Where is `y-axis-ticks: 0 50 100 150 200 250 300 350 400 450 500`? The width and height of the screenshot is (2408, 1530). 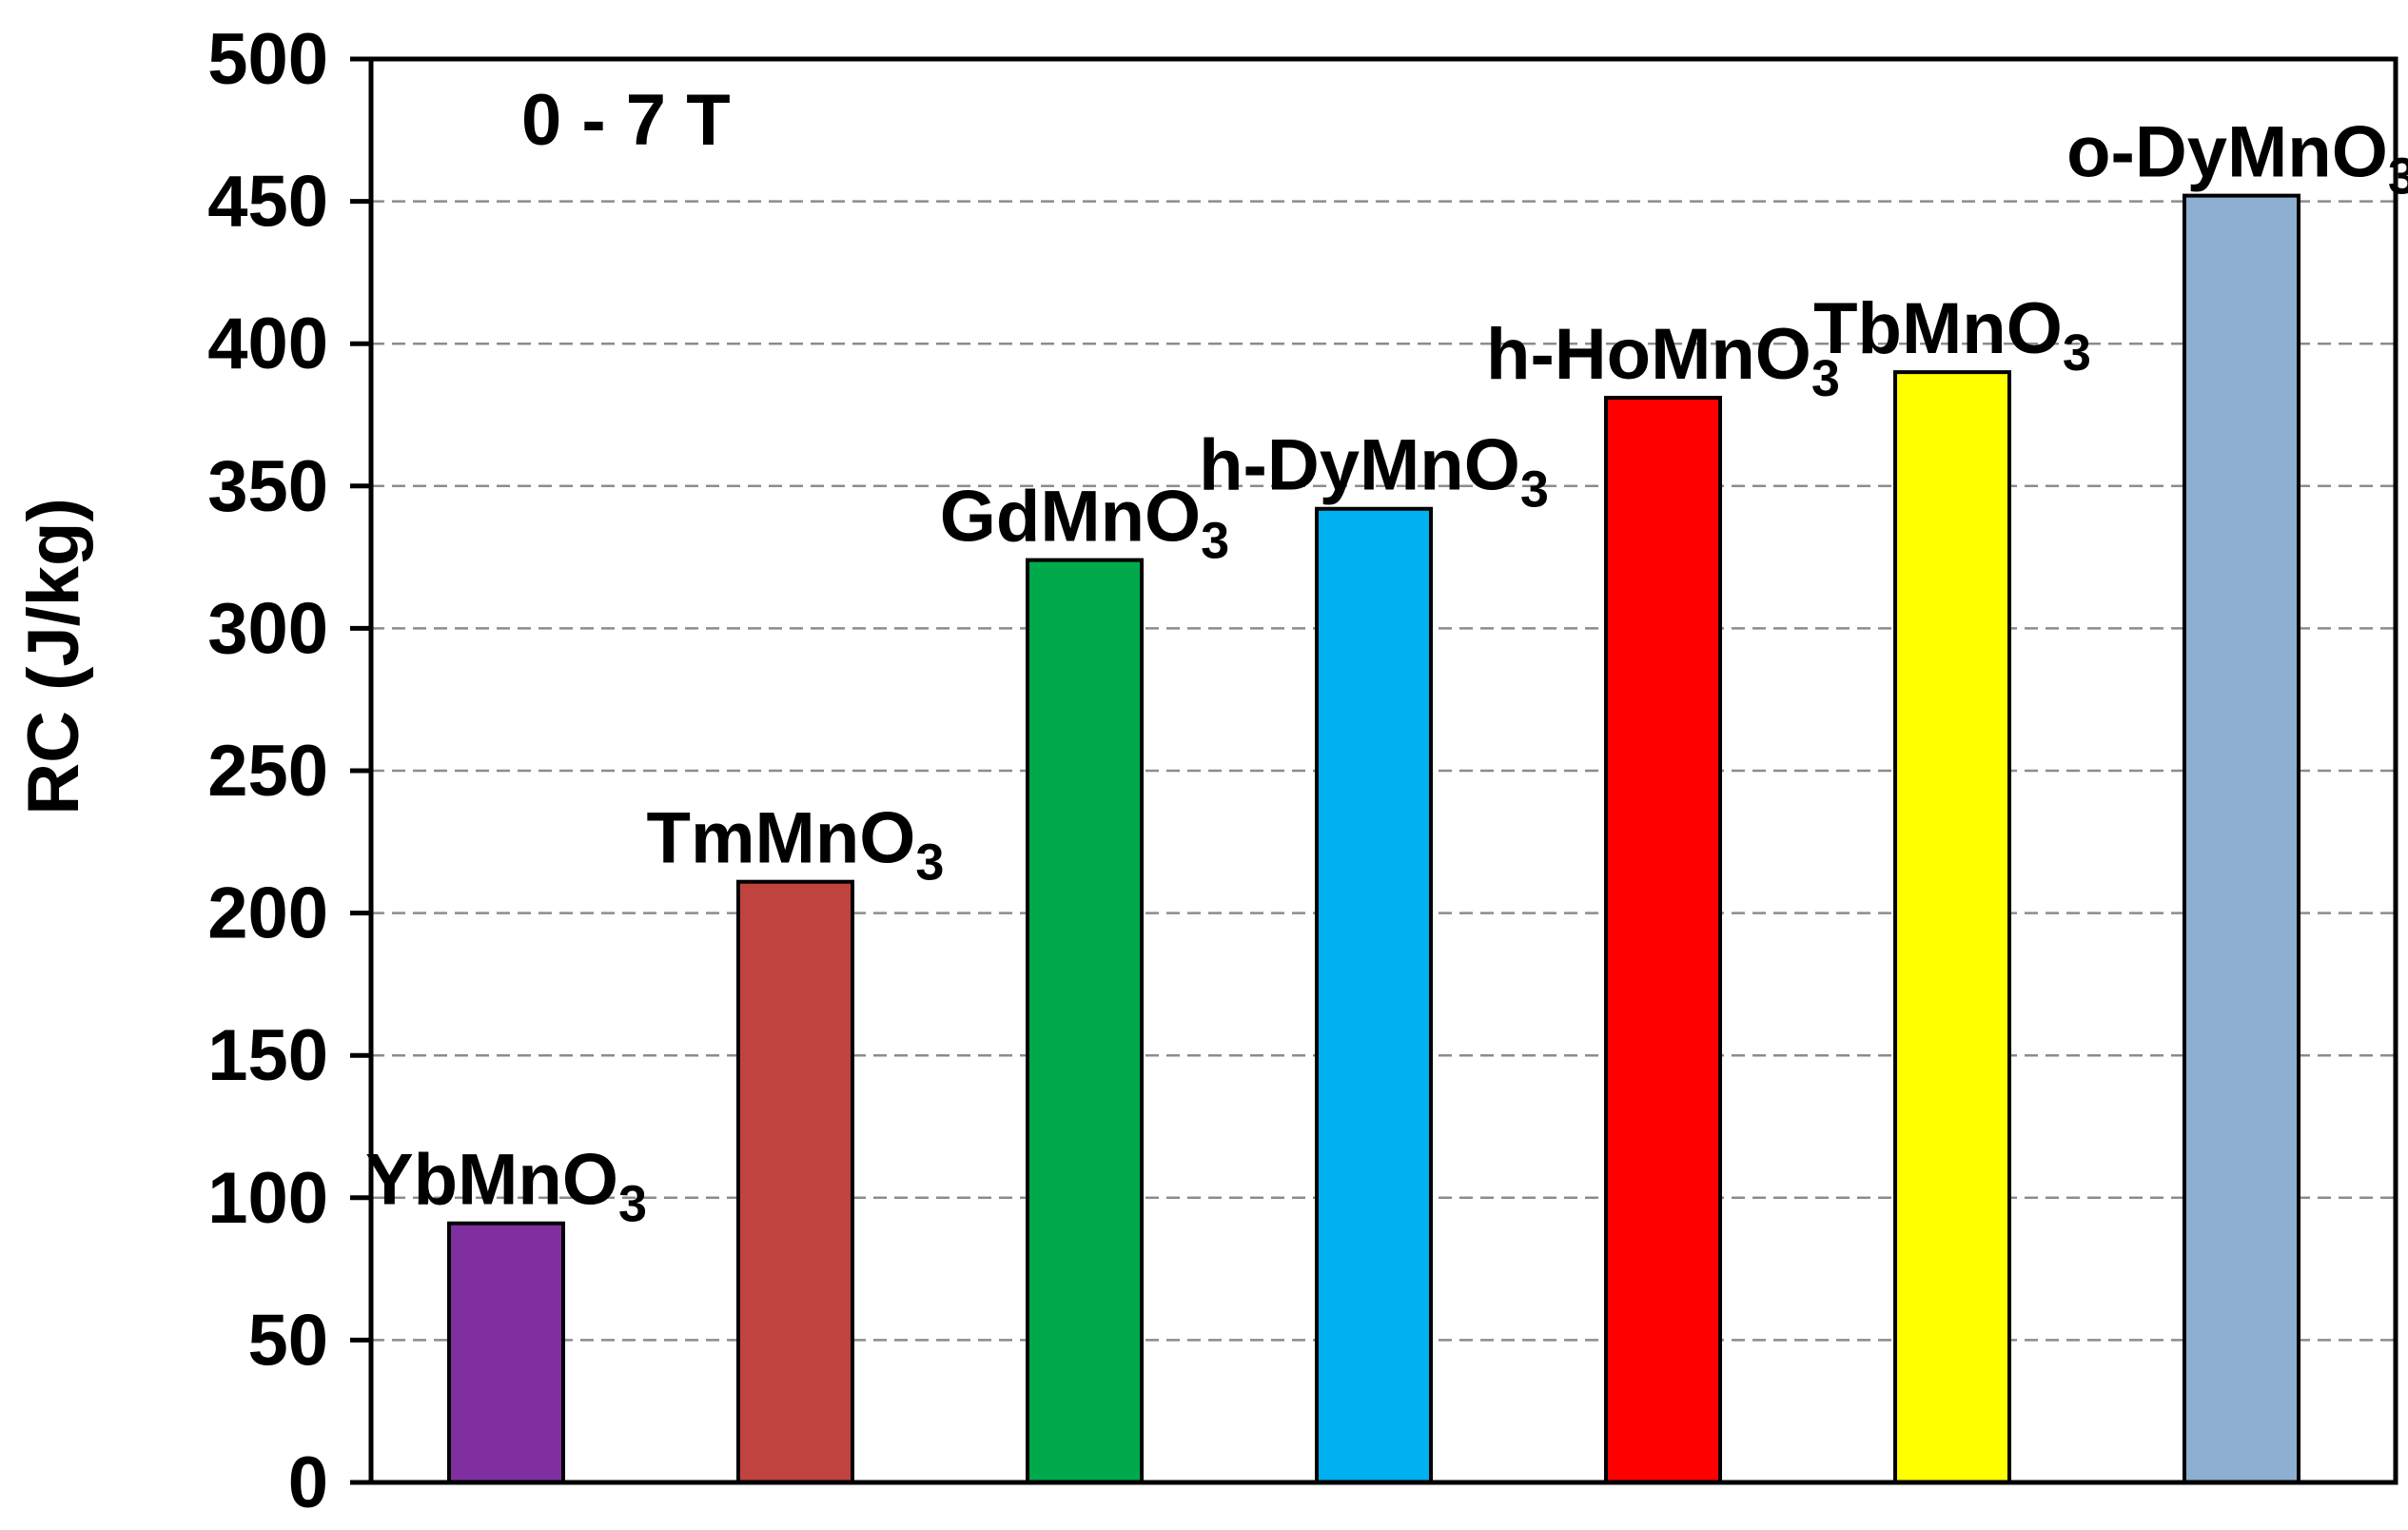
y-axis-ticks: 0 50 100 150 200 250 300 350 400 450 500 is located at coordinates (289, 771).